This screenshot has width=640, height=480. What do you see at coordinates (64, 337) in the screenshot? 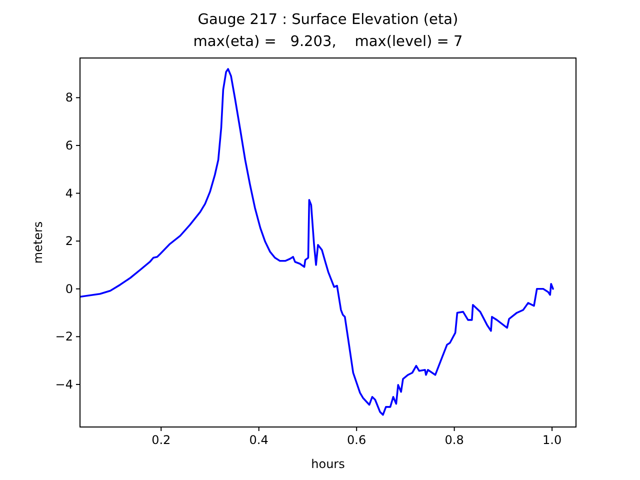
I see `y-tick-label: −2` at bounding box center [64, 337].